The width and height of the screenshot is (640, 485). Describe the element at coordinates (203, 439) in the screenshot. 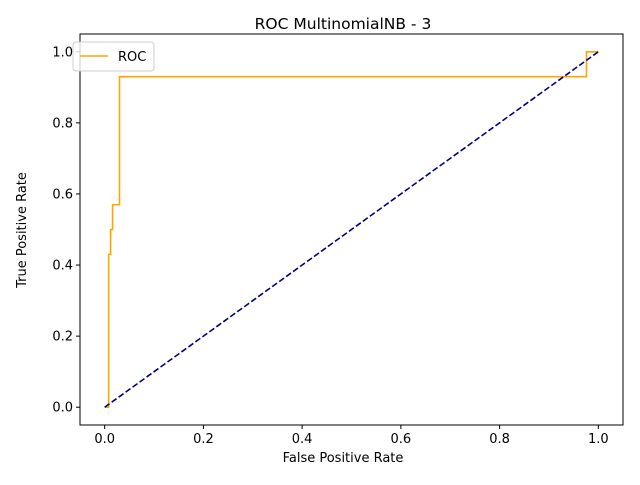

I see `x-tick-label: 0.2` at that location.